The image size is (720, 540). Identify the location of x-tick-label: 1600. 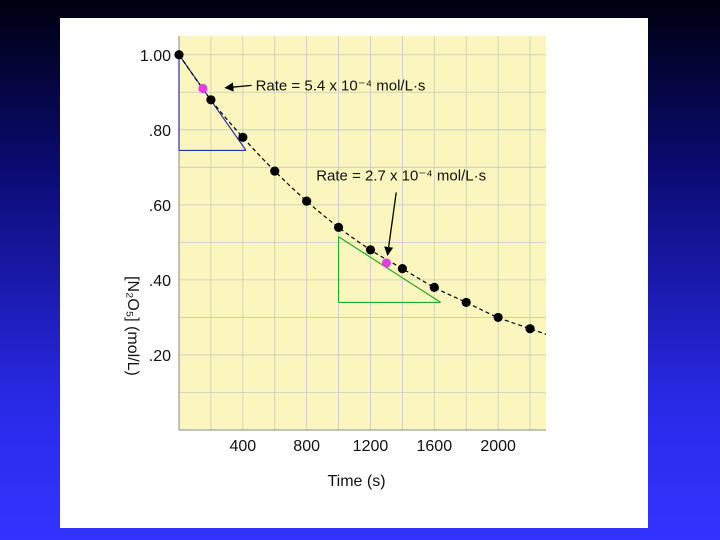
(435, 446).